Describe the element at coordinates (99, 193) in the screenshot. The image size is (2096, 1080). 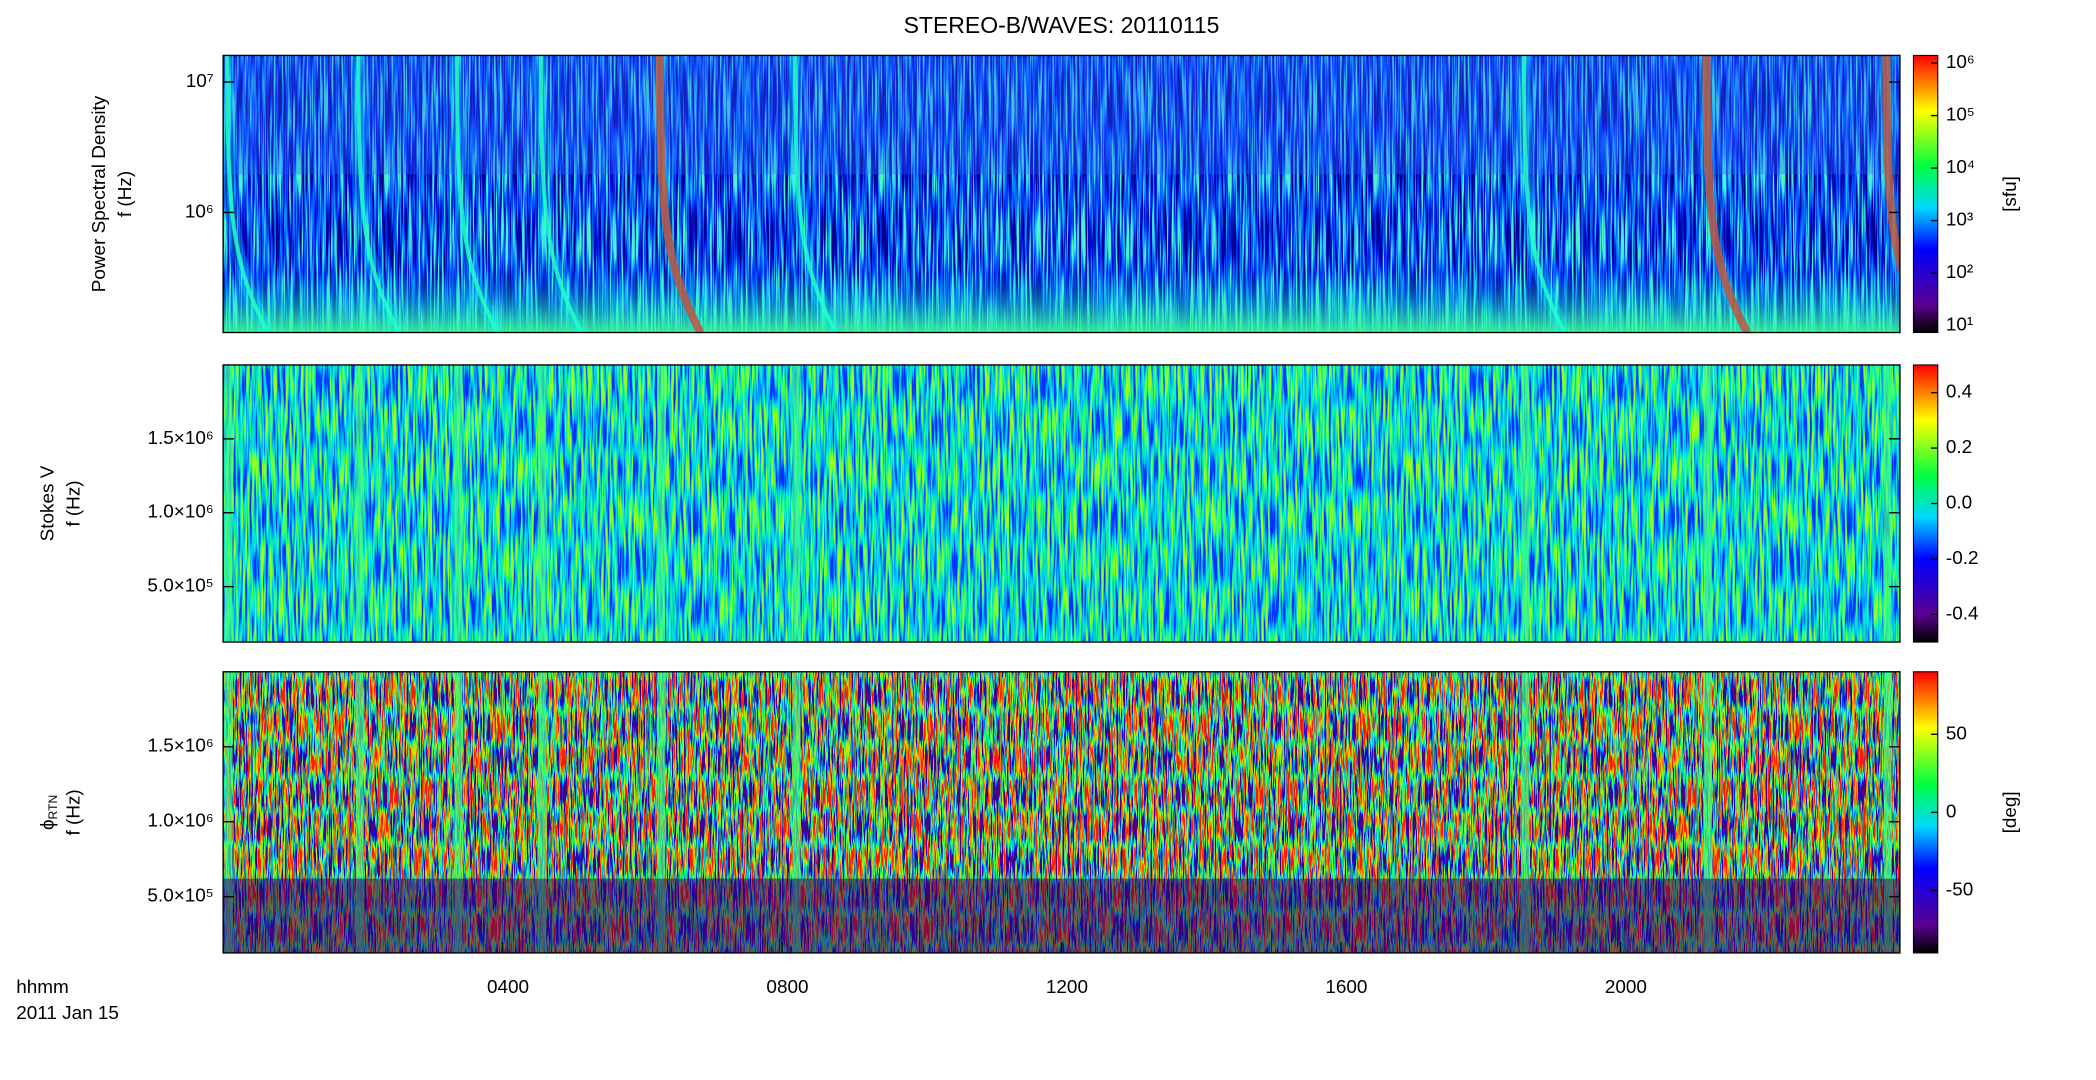
I see `y-axis-label: Power Spectral Density` at that location.